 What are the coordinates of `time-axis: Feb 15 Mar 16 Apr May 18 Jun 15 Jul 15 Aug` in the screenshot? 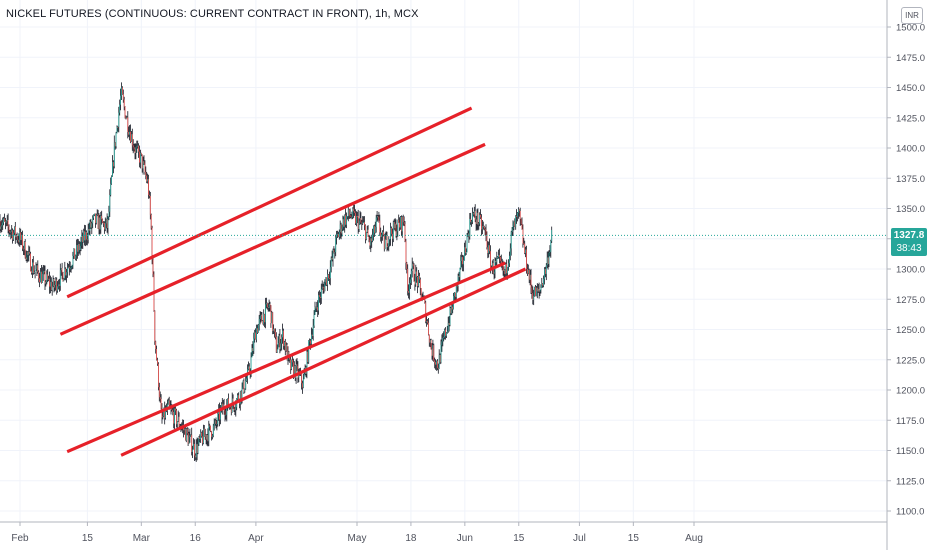 It's located at (443, 532).